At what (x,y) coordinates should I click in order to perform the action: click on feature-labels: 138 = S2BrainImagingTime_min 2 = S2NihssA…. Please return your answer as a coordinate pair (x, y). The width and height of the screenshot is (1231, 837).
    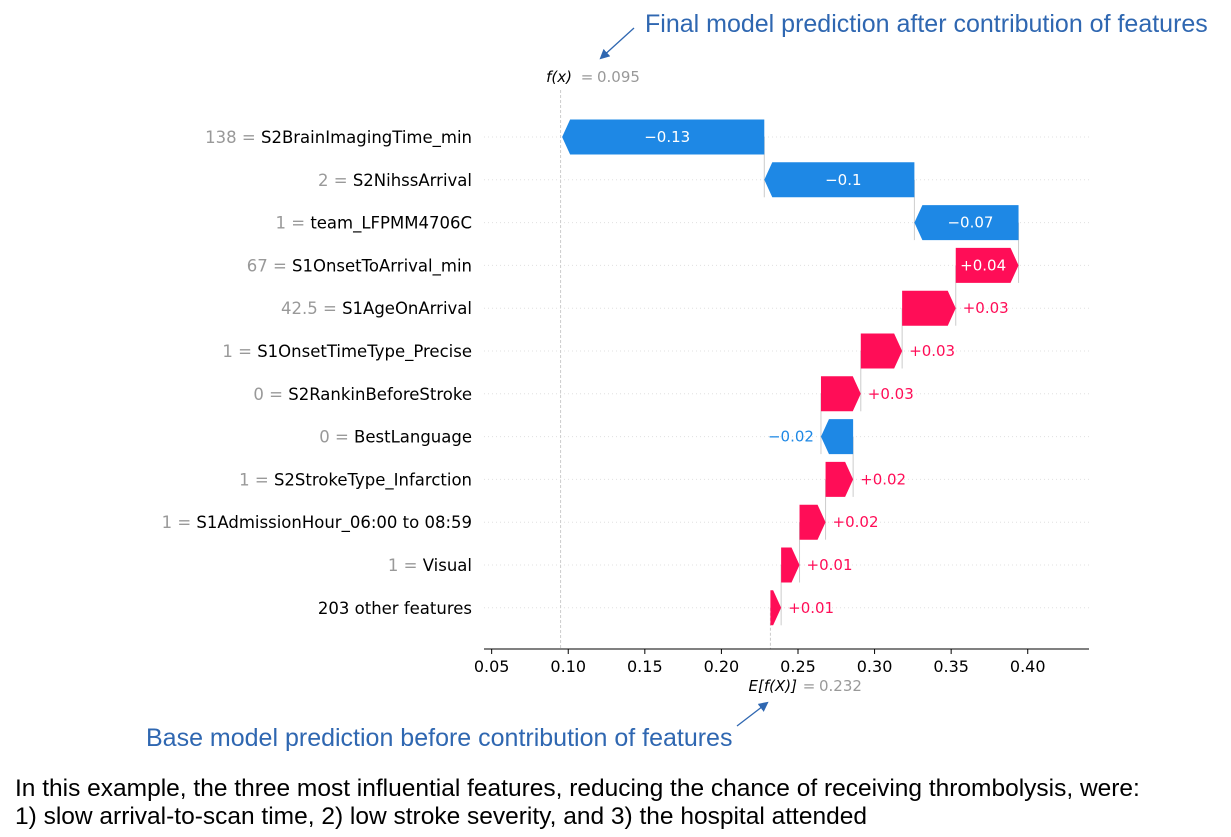
    Looking at the image, I should click on (317, 373).